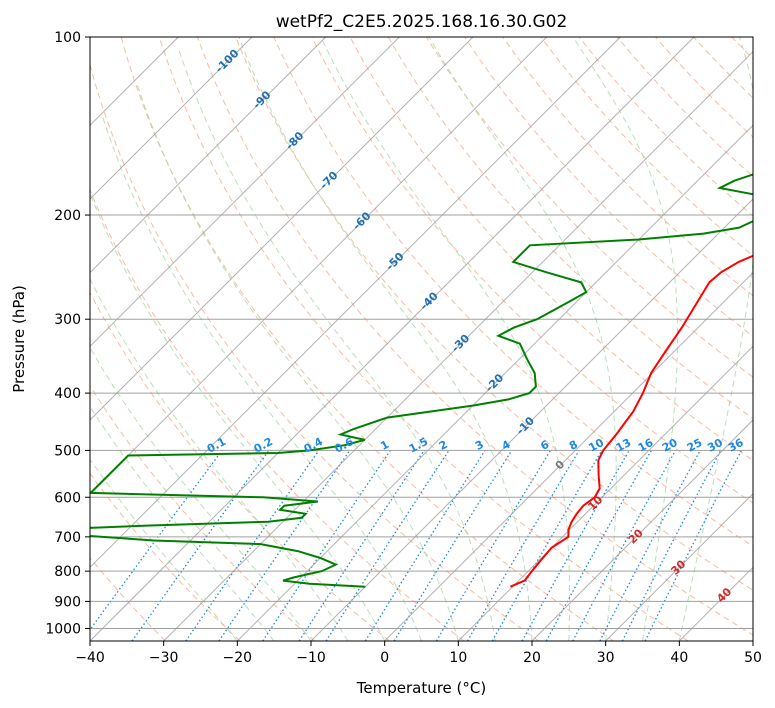 The height and width of the screenshot is (708, 775). I want to click on mixing-ratio-label: 20, so click(670, 445).